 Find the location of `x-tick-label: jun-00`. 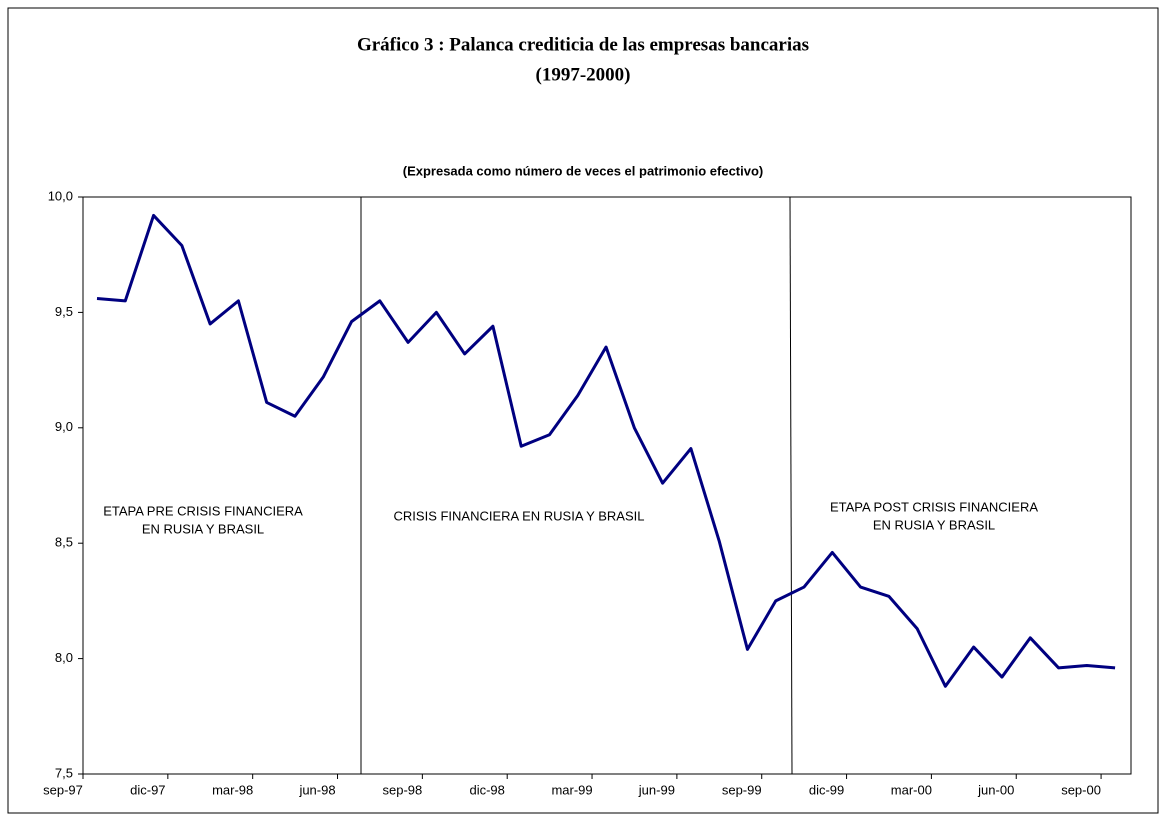

x-tick-label: jun-00 is located at coordinates (995, 789).